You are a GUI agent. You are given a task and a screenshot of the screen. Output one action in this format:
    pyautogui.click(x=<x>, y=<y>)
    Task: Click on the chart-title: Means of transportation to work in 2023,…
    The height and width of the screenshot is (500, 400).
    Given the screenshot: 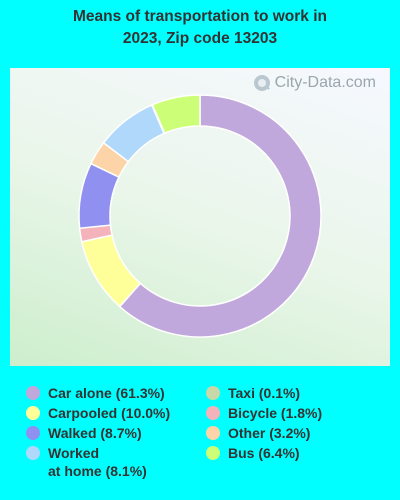 What is the action you would take?
    pyautogui.click(x=200, y=28)
    